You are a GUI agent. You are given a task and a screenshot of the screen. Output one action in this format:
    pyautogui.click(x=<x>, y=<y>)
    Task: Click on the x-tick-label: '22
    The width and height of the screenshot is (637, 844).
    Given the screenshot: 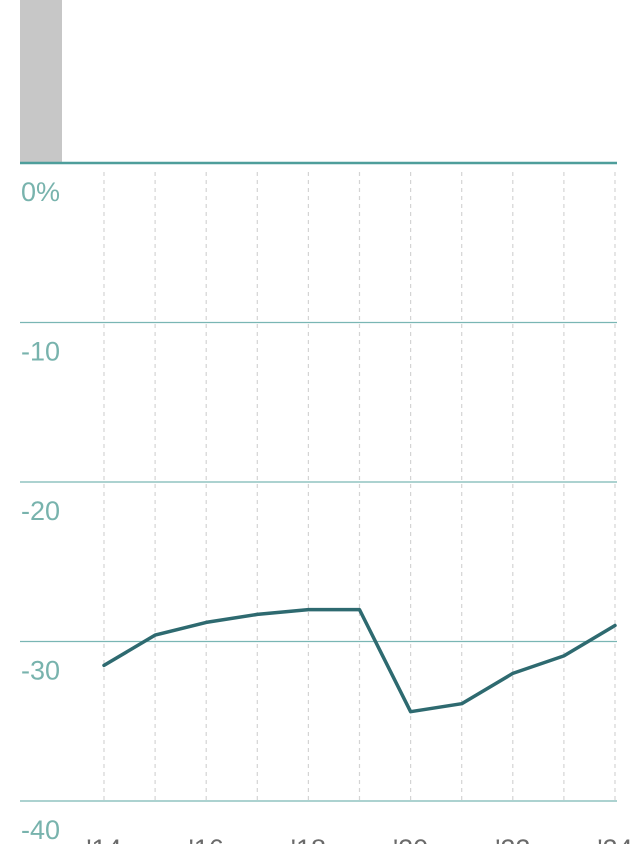 What is the action you would take?
    pyautogui.click(x=512, y=839)
    